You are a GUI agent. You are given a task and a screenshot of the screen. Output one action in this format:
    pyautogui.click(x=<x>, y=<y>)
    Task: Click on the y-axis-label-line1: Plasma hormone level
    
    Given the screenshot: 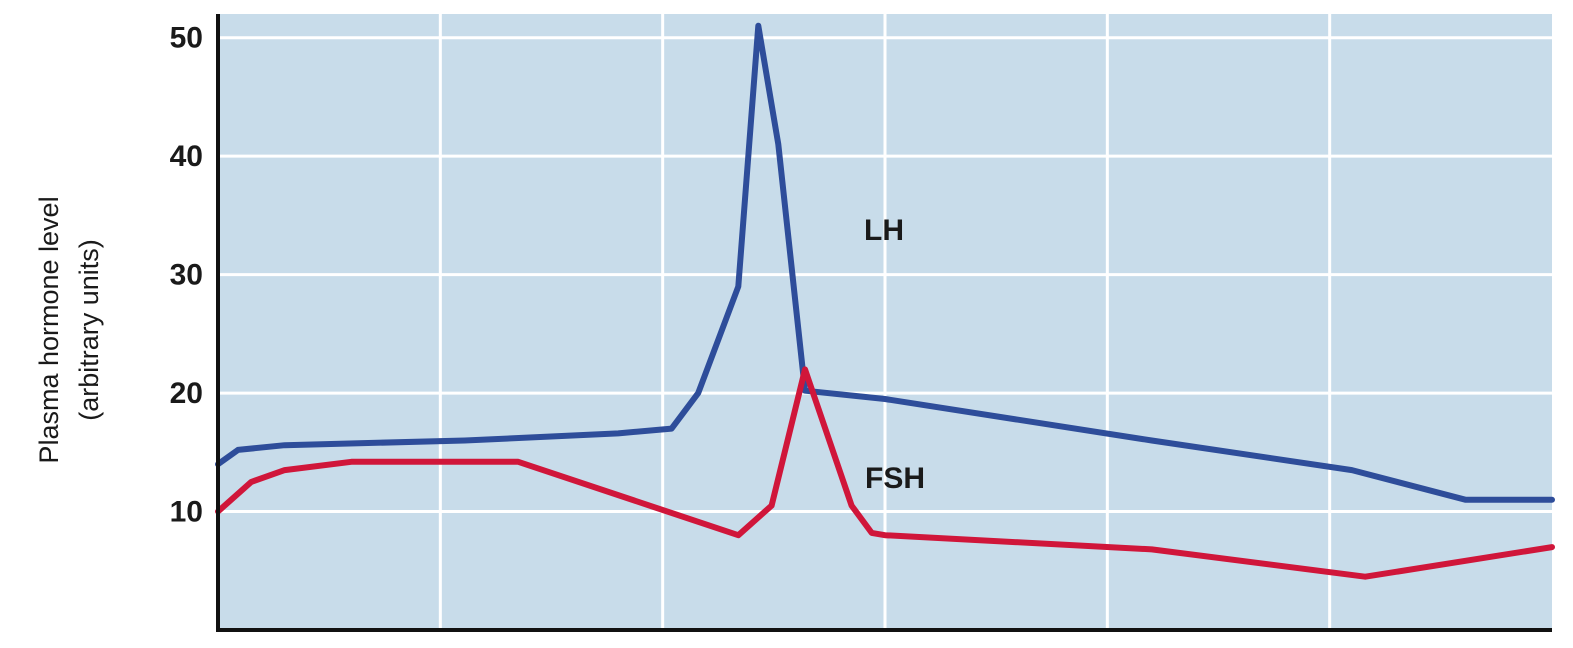 What is the action you would take?
    pyautogui.click(x=49, y=329)
    